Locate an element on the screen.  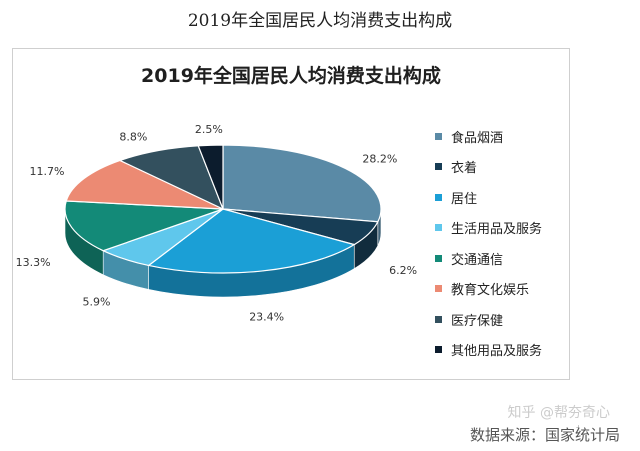
legend-item-4: 交通通信 is located at coordinates (500, 258).